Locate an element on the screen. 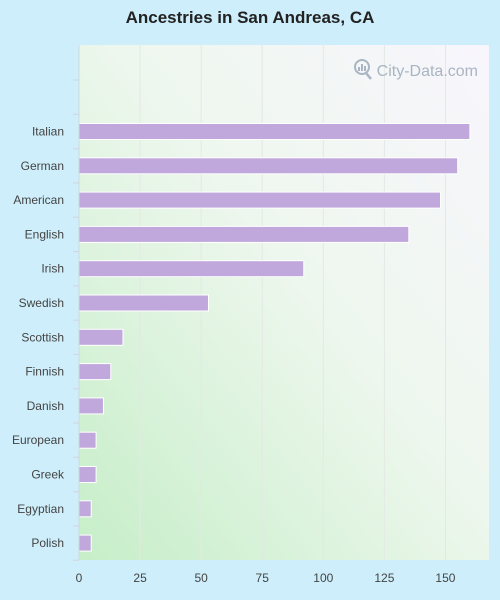  bar-swedish is located at coordinates (143, 303).